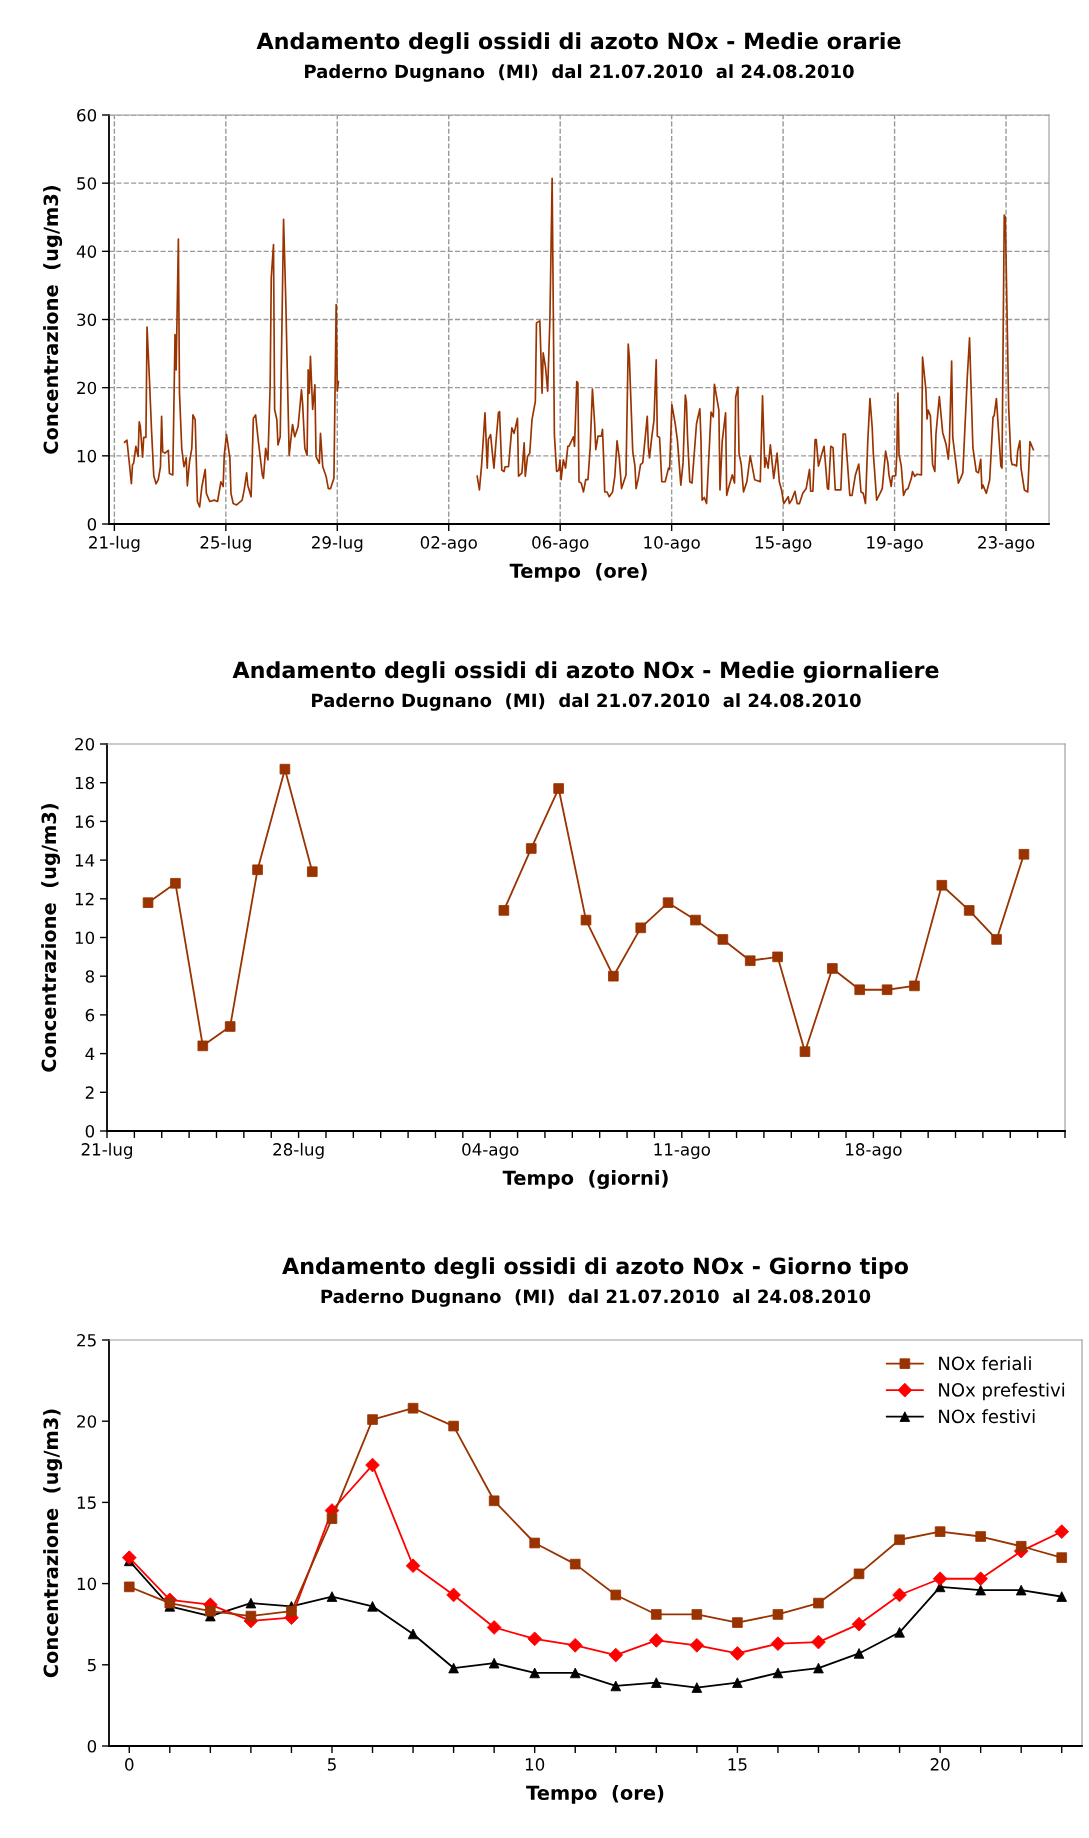  What do you see at coordinates (595, 1268) in the screenshot?
I see `chart-title: Andamento degli ossidi di azoto NOx - Giorno tipo` at bounding box center [595, 1268].